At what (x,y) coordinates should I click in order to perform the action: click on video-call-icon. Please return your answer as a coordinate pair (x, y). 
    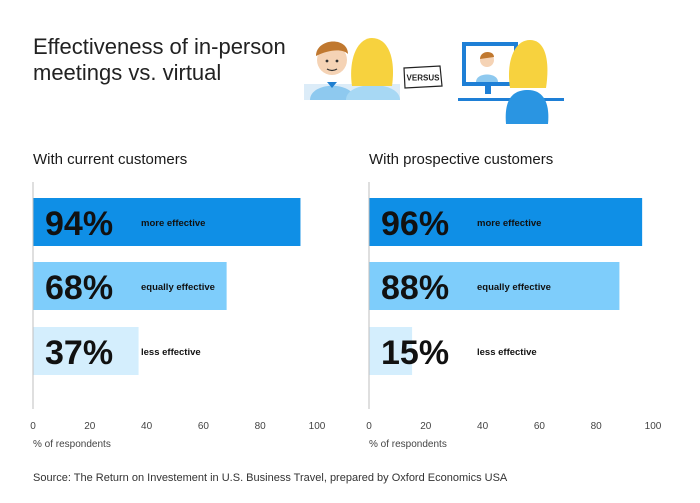
    Looking at the image, I should click on (511, 82).